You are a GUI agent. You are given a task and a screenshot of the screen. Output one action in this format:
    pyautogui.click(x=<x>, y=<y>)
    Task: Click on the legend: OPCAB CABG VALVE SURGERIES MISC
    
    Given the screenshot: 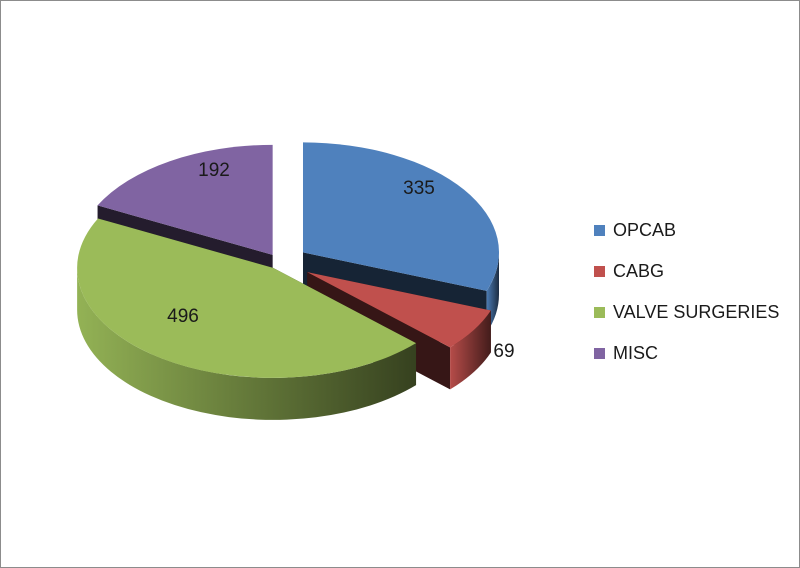 What is the action you would take?
    pyautogui.click(x=686, y=292)
    